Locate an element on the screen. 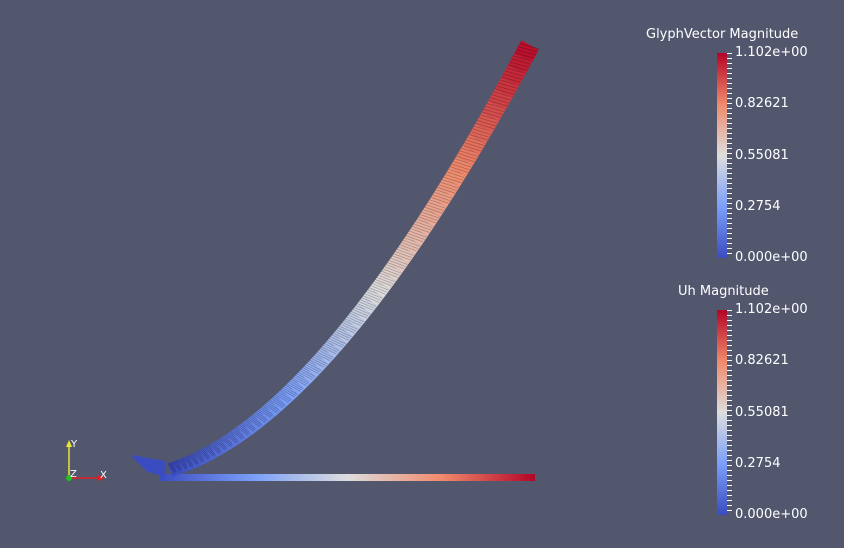 This screenshot has width=844, height=548. undeformed-beam is located at coordinates (347, 477).